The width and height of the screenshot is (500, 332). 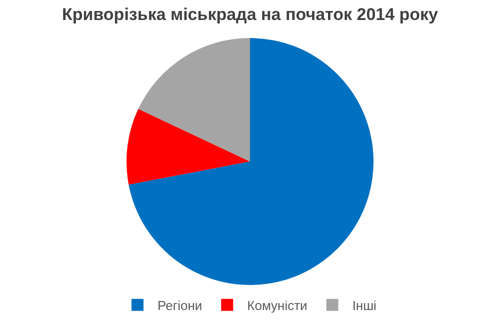 I want to click on legend-label: Регіони, so click(x=180, y=305).